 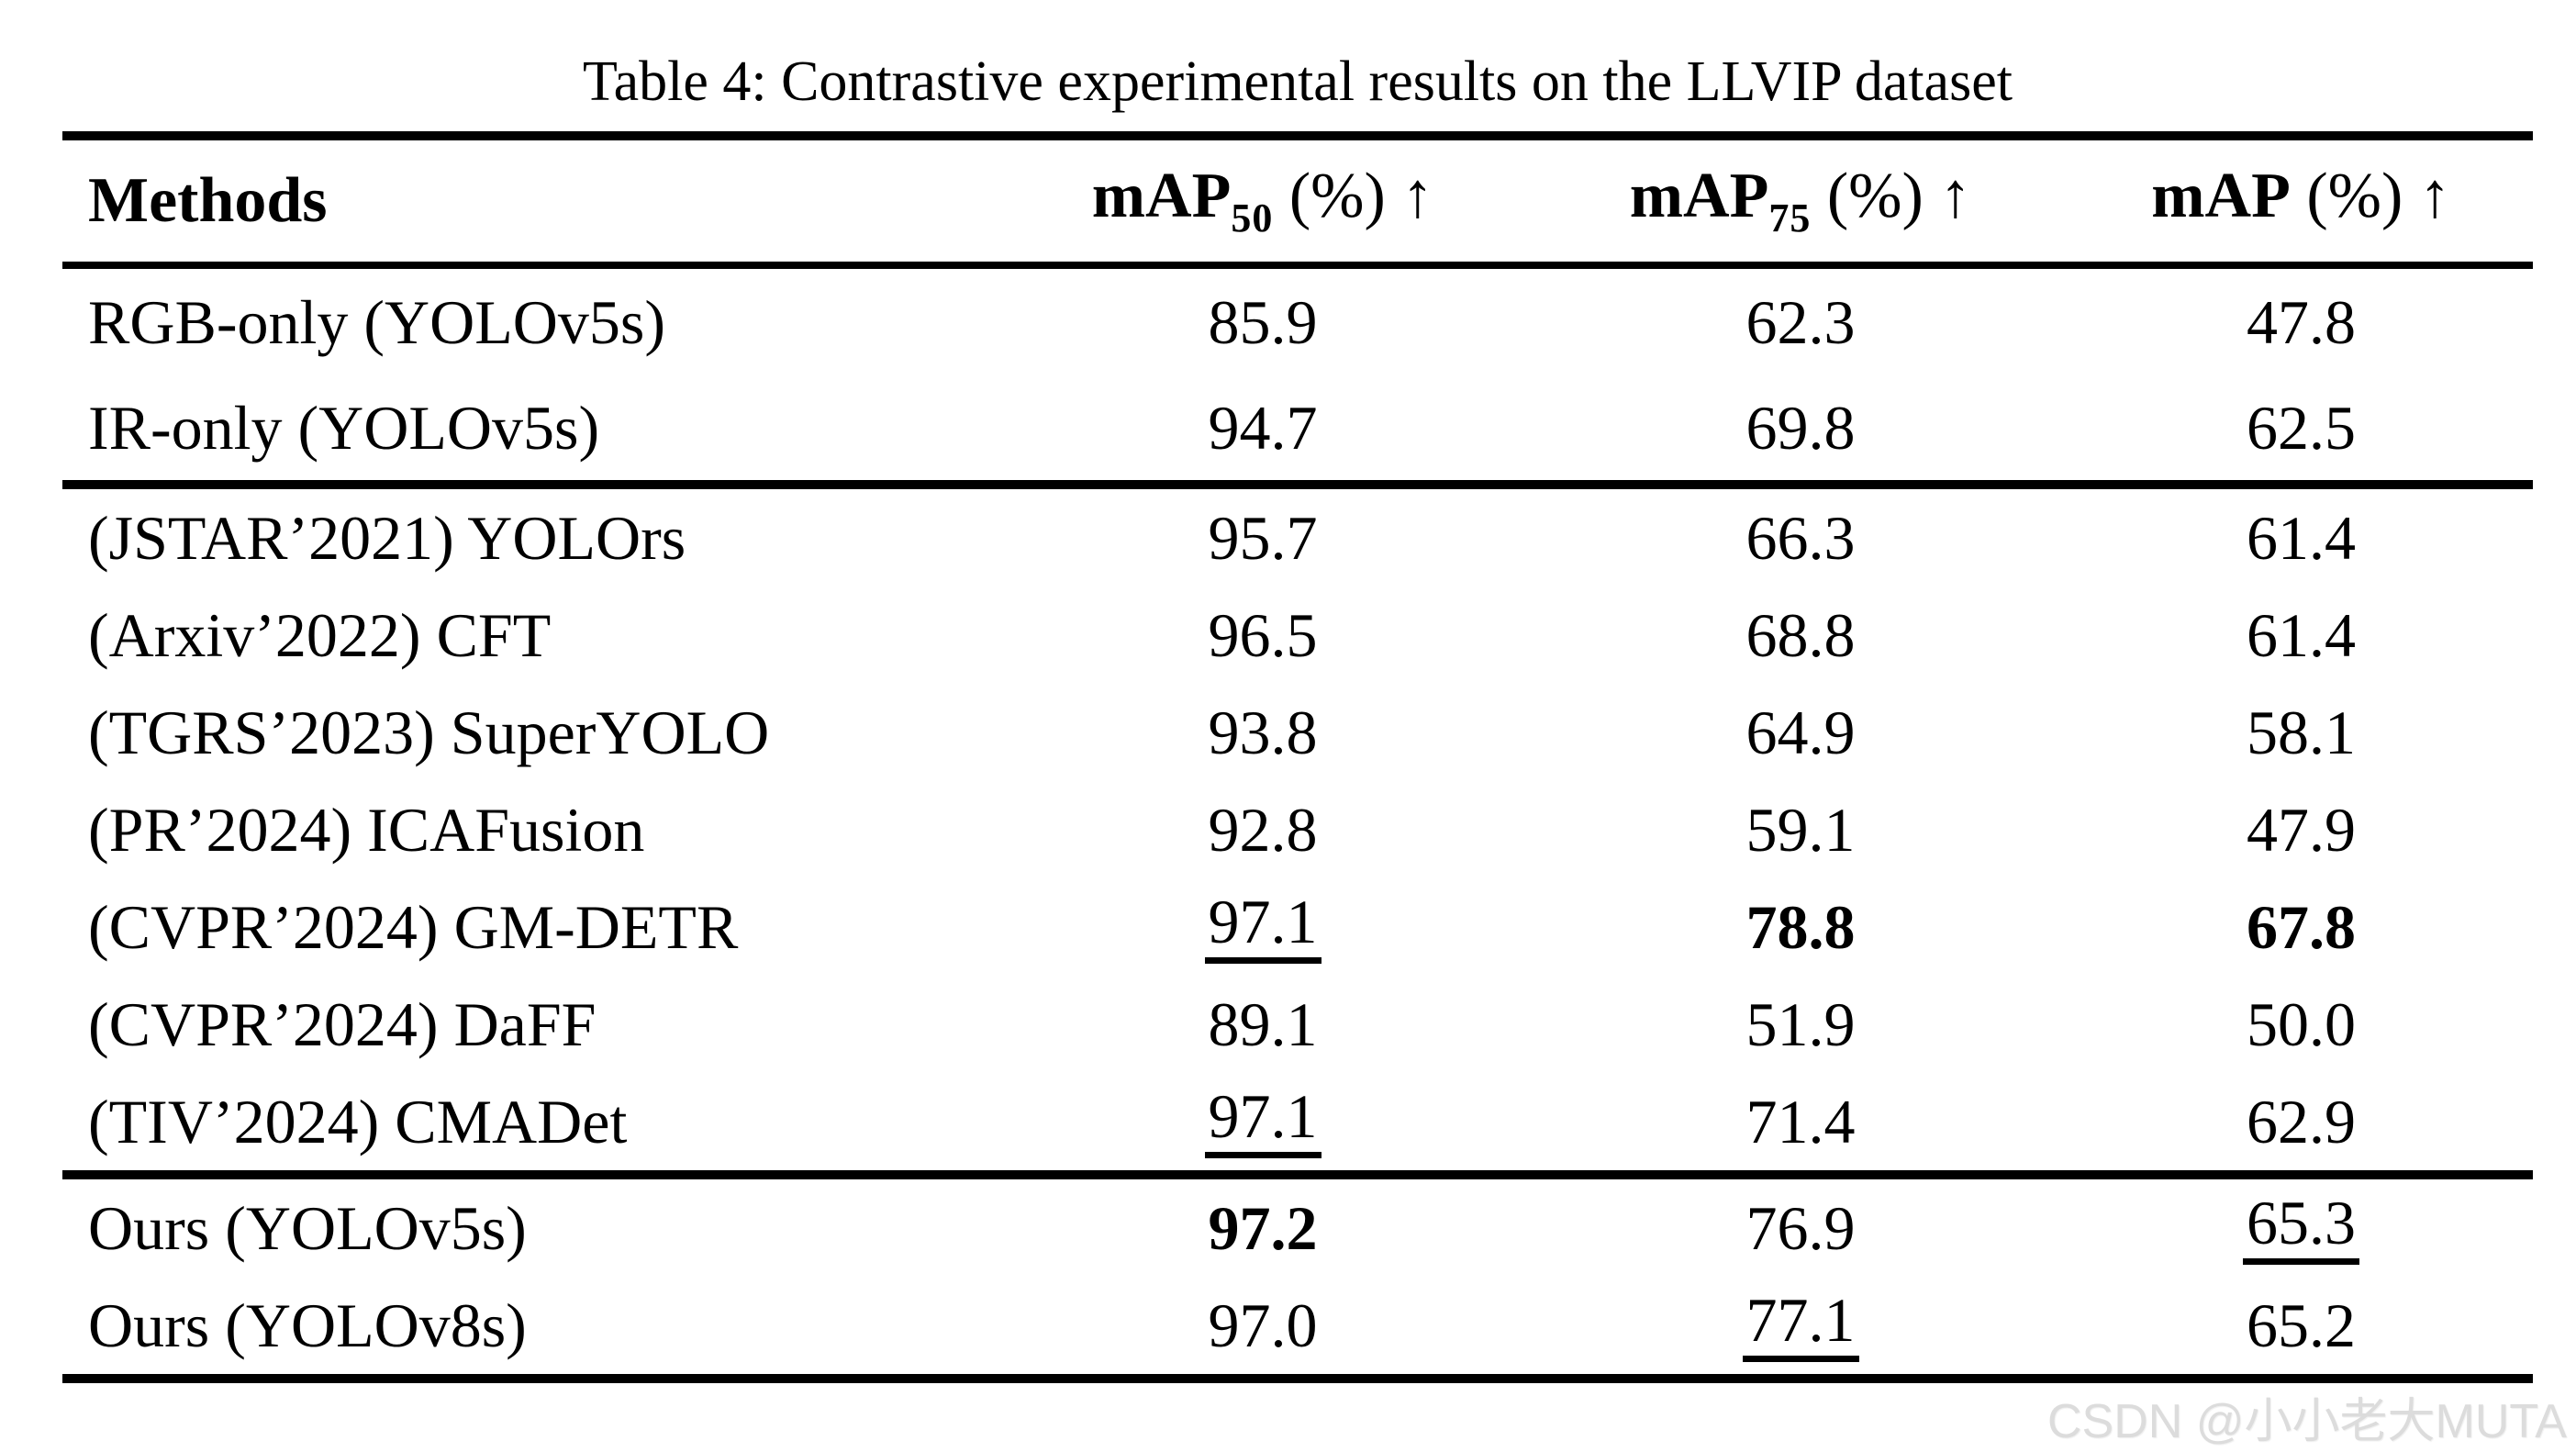 What do you see at coordinates (429, 732) in the screenshot?
I see `method-name: (TGRS’2023) SuperYOLO` at bounding box center [429, 732].